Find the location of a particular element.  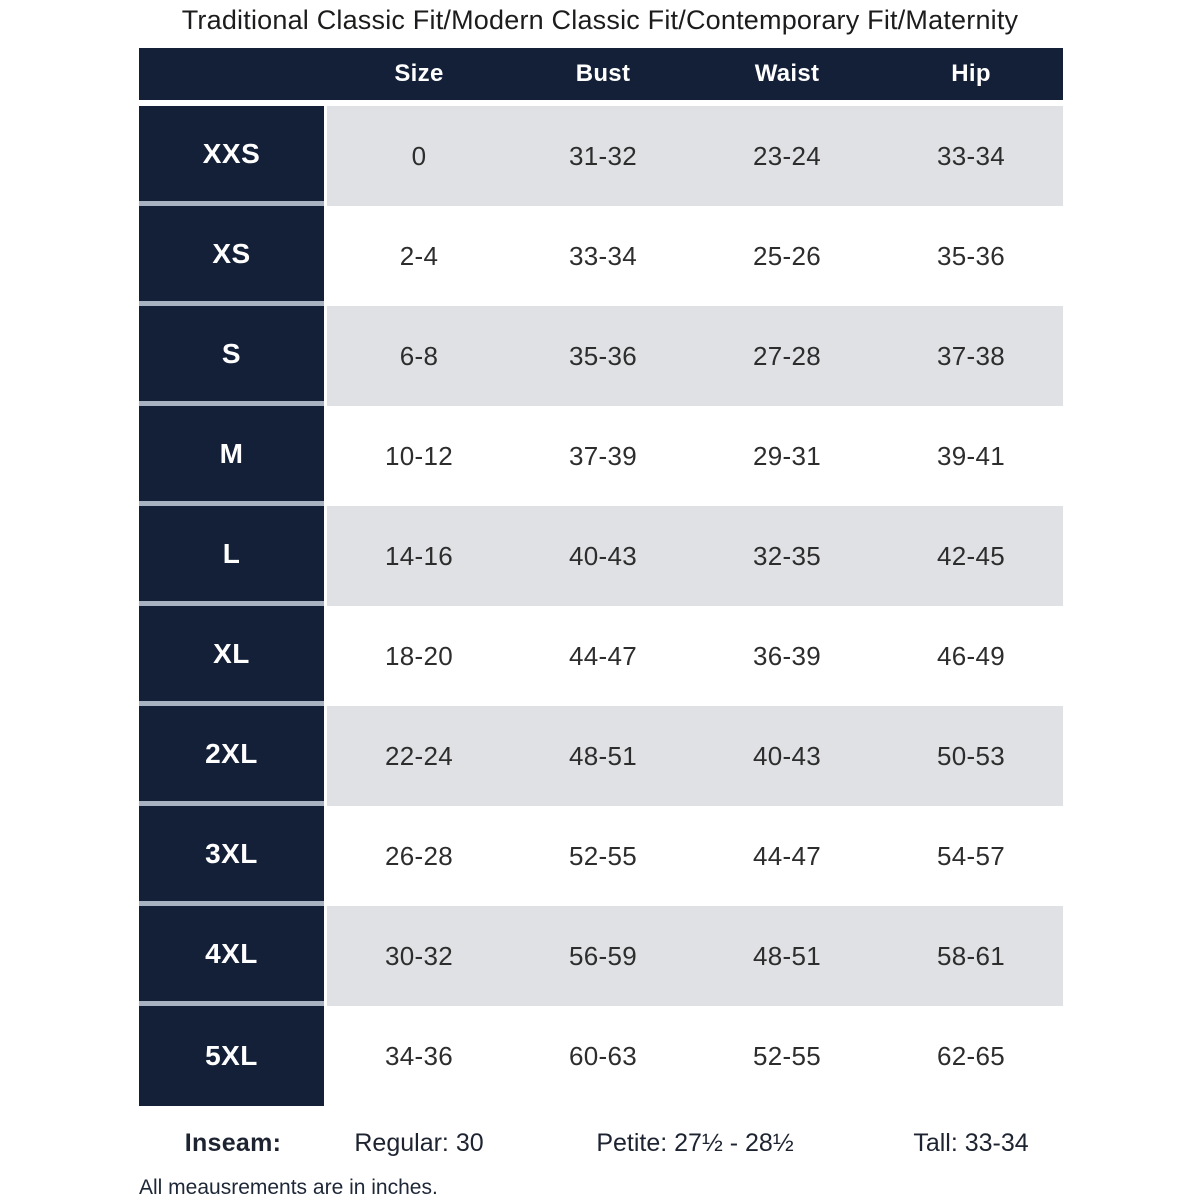

row-size-label: 2XL is located at coordinates (231, 756).